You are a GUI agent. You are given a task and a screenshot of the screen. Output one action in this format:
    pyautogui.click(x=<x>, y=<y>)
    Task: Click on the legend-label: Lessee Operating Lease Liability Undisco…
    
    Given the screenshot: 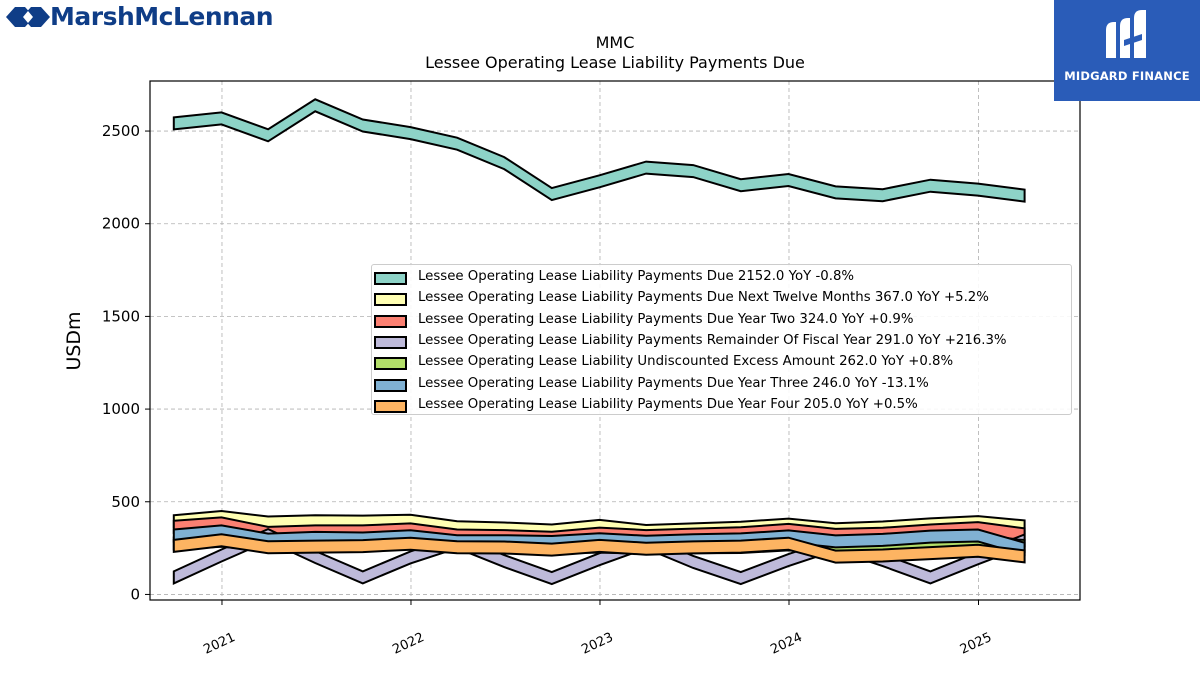 What is the action you would take?
    pyautogui.click(x=686, y=362)
    